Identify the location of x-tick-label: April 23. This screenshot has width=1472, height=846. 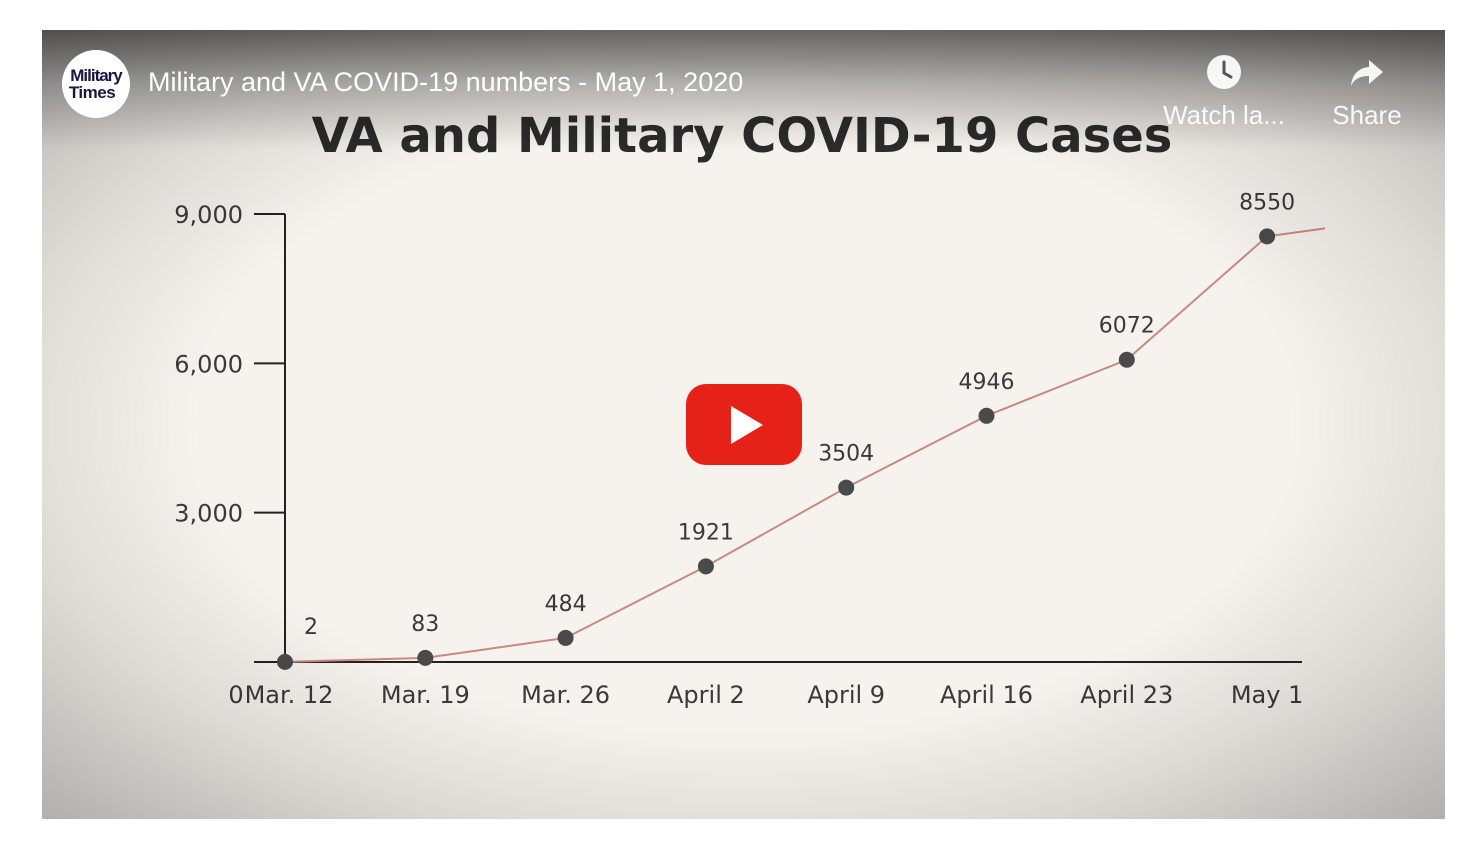
(1126, 695).